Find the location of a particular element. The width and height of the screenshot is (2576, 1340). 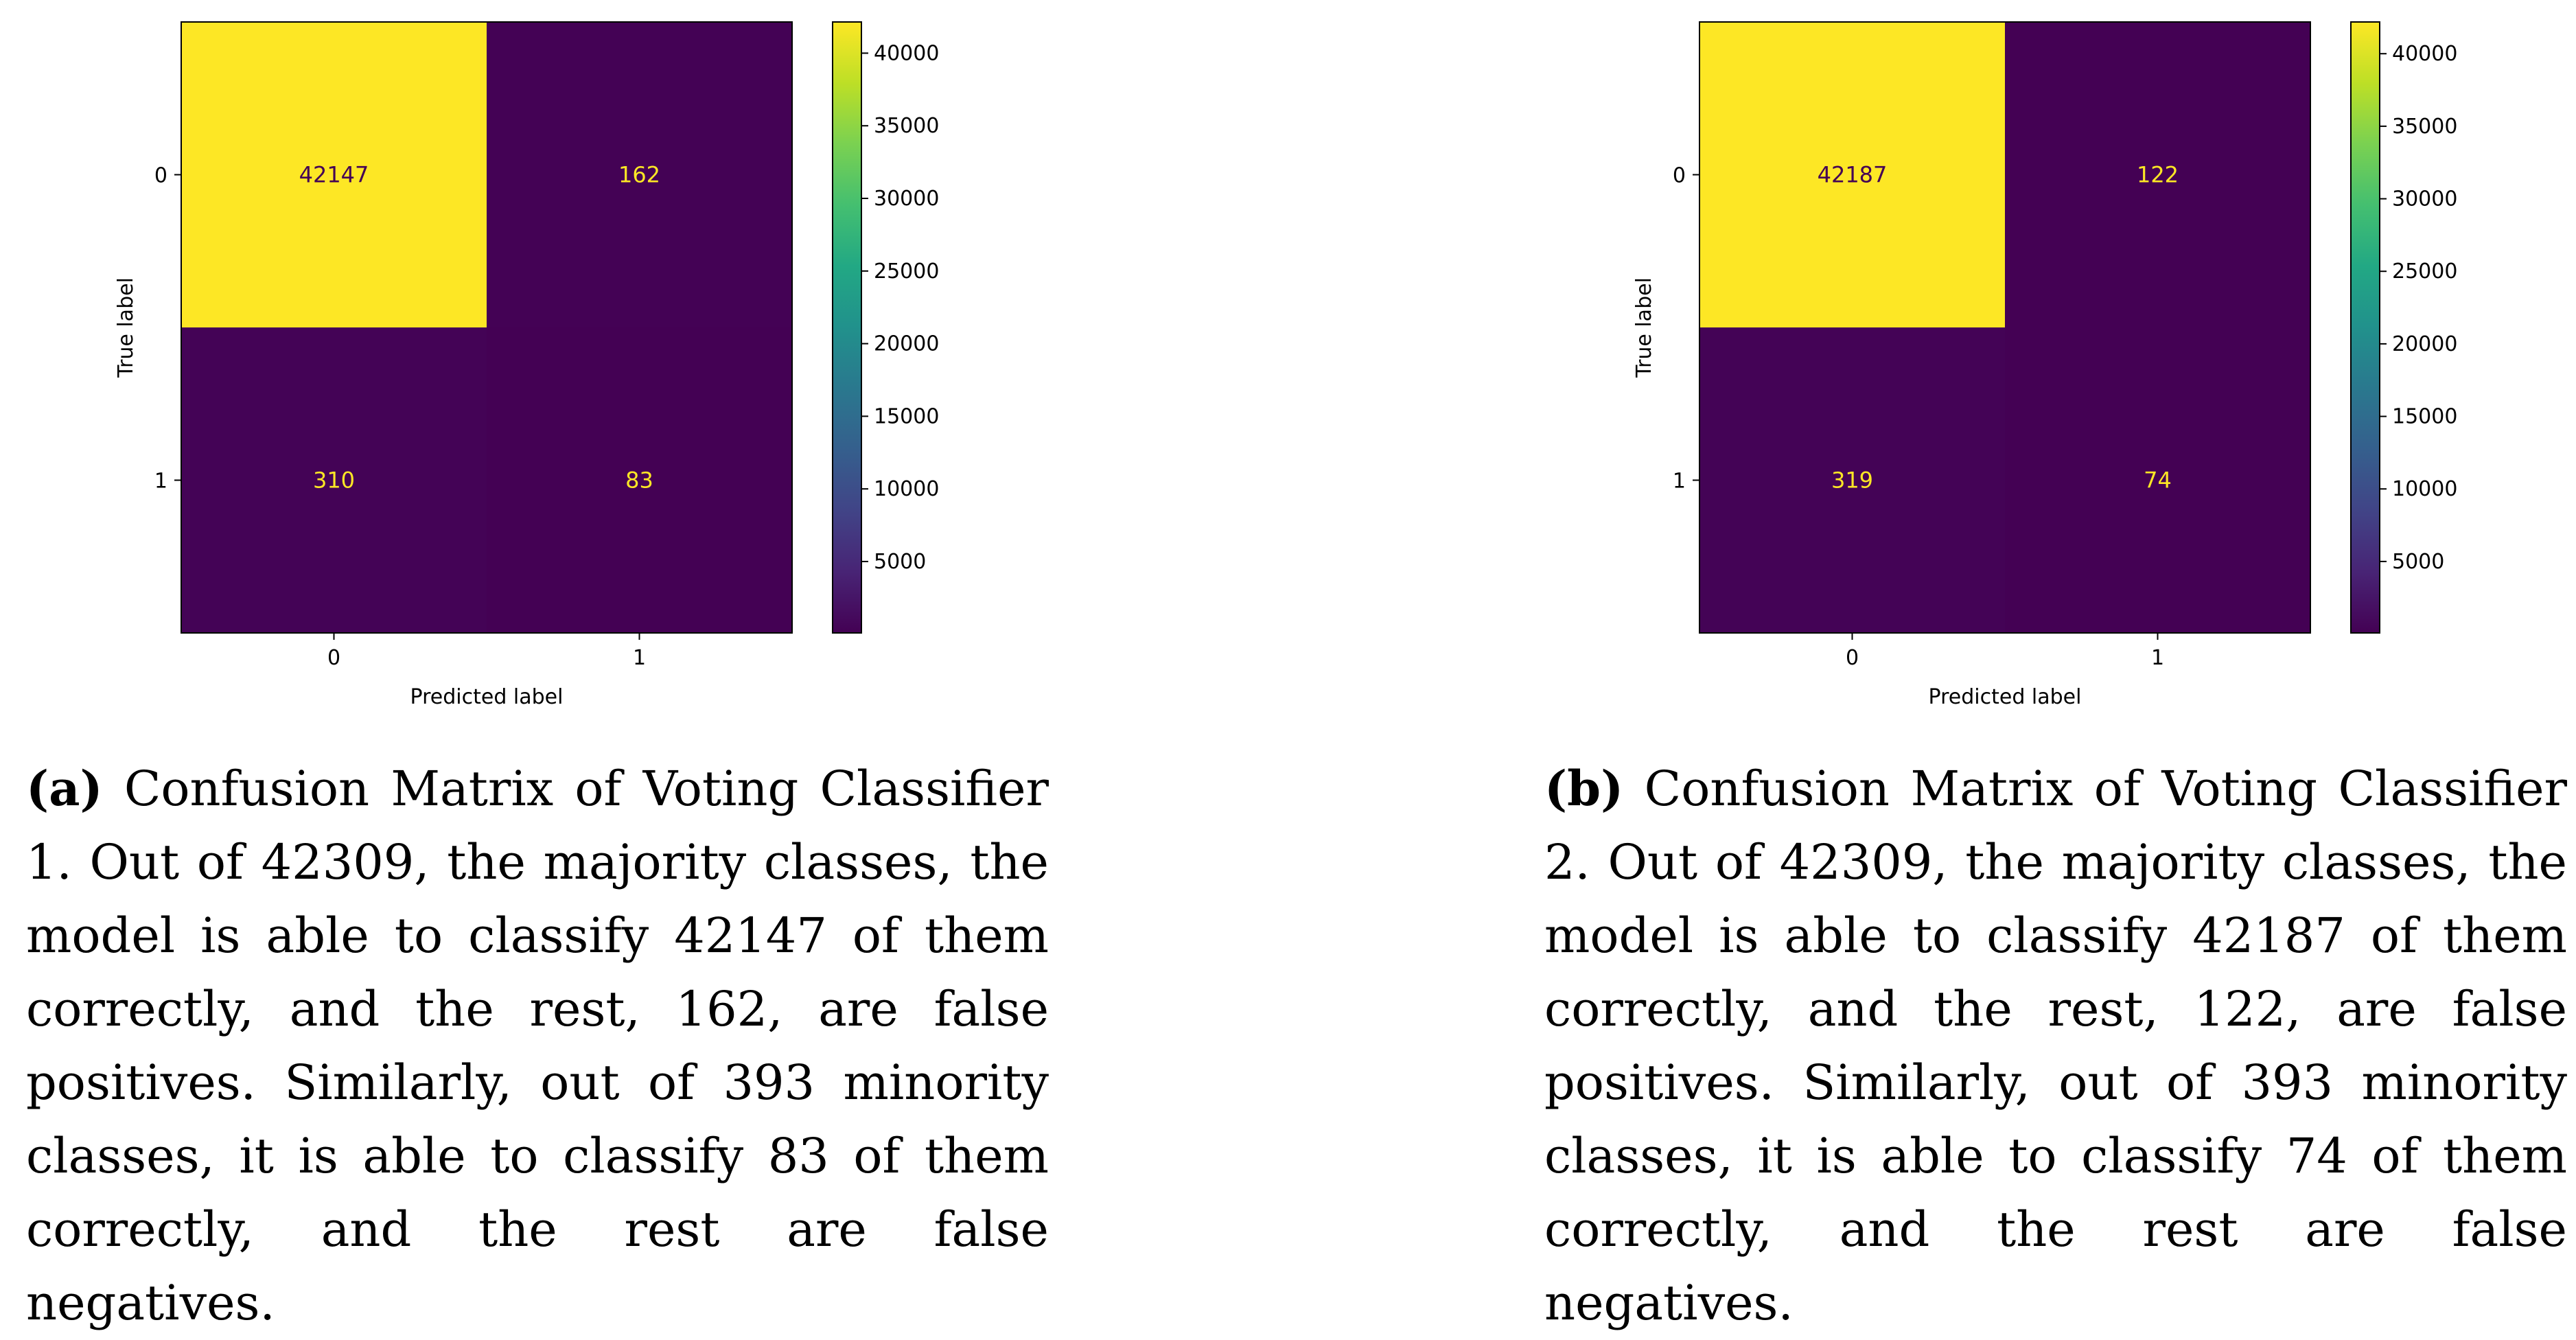

cell-value-label: 310 is located at coordinates (334, 480).